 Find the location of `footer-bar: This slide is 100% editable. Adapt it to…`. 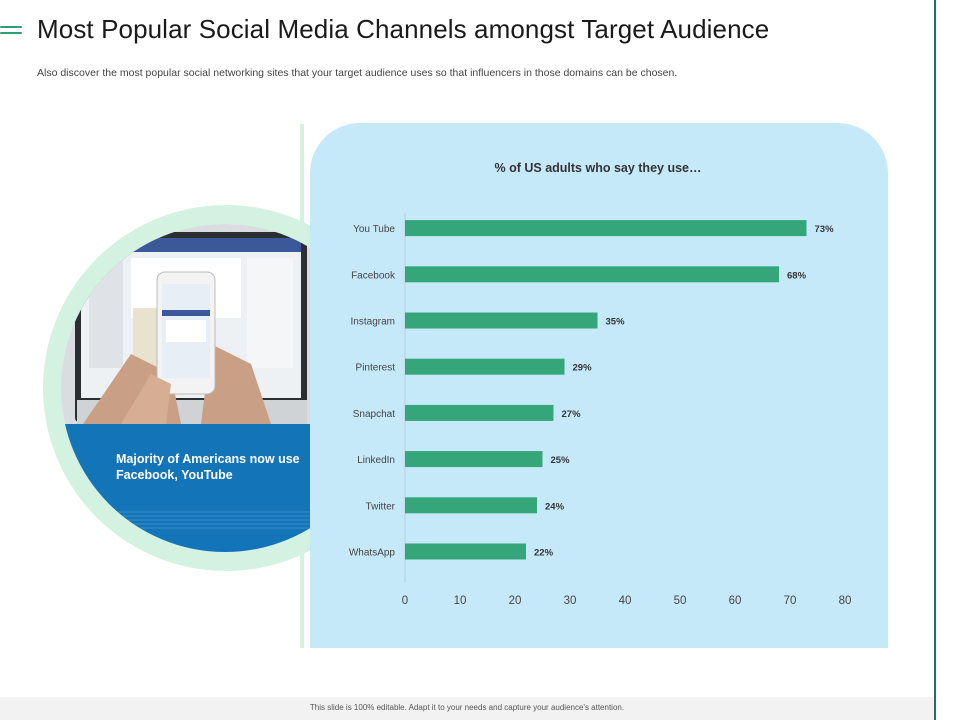

footer-bar: This slide is 100% editable. Adapt it to… is located at coordinates (467, 708).